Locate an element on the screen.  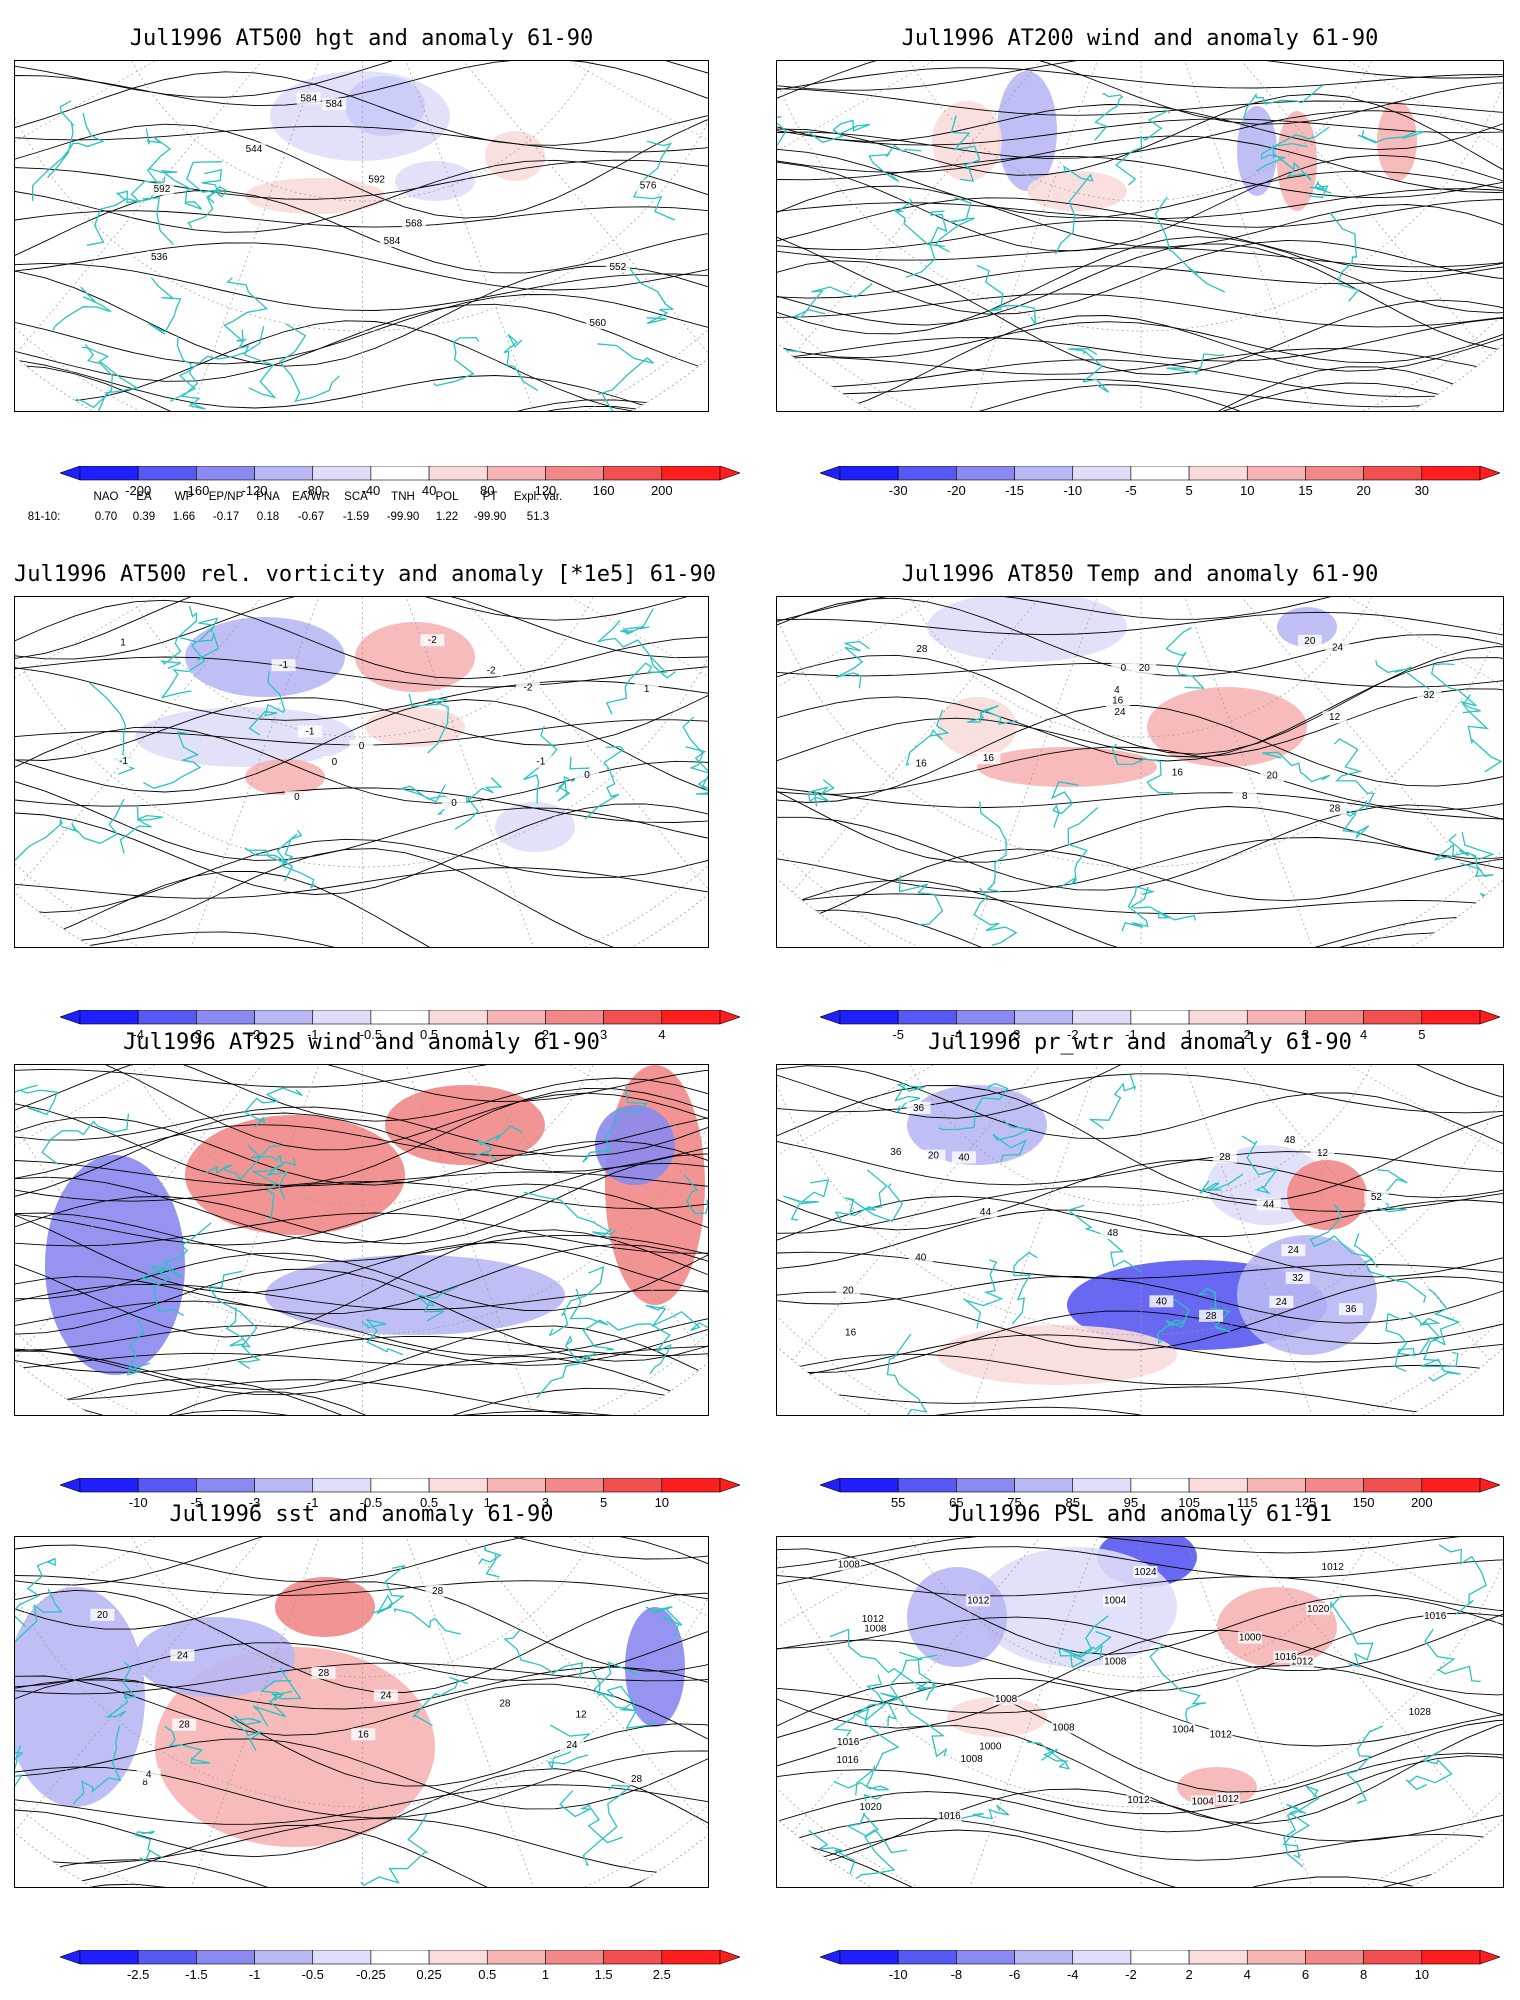
colorbar-label: 85 is located at coordinates (1072, 1502).